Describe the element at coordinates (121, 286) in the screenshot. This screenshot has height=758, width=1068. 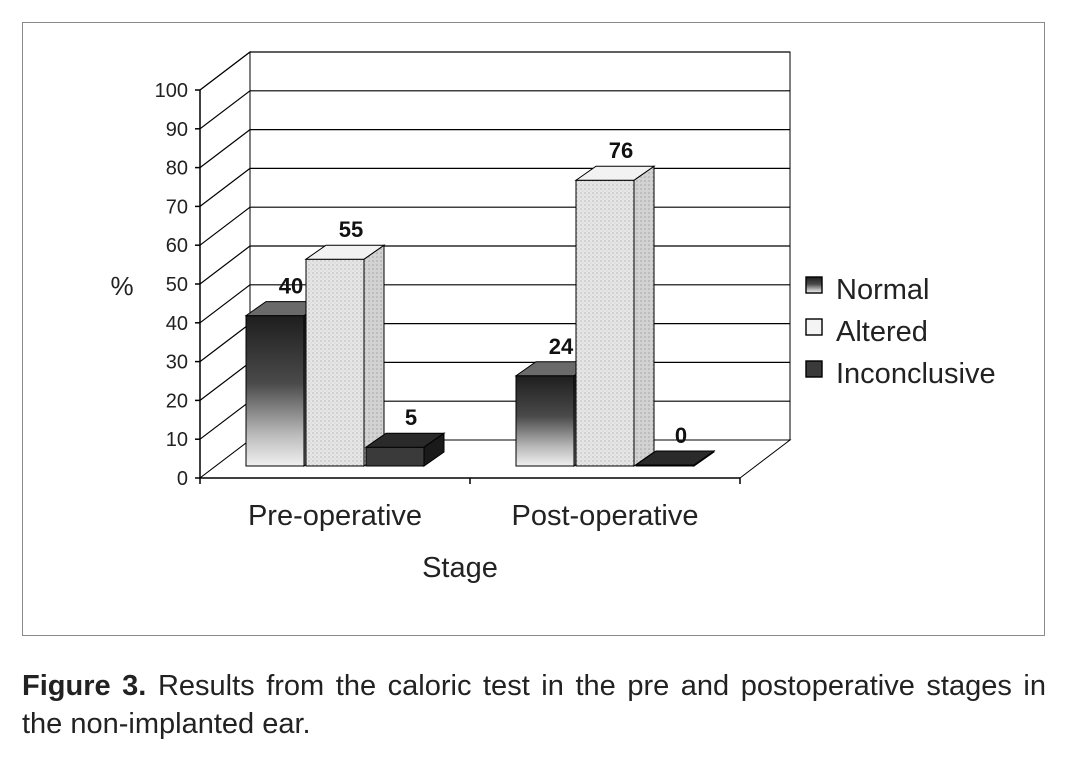
I see `y-axis-label: %` at that location.